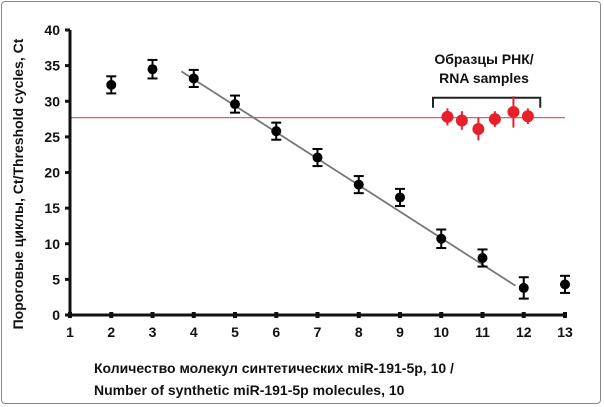 The height and width of the screenshot is (407, 604). I want to click on y-axis-label: Пороговые циклы, Ct/Threshold cycles, Ct, so click(18, 184).